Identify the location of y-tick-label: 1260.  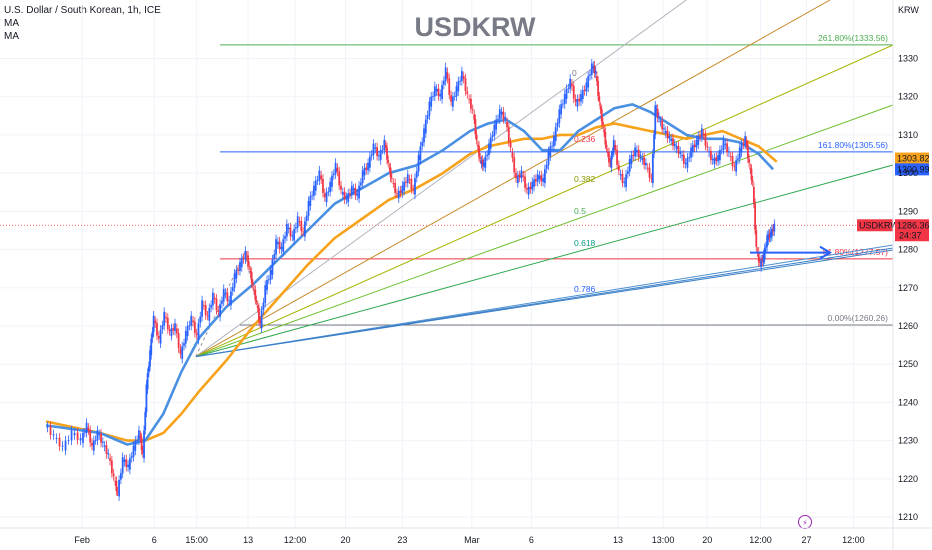
(908, 326).